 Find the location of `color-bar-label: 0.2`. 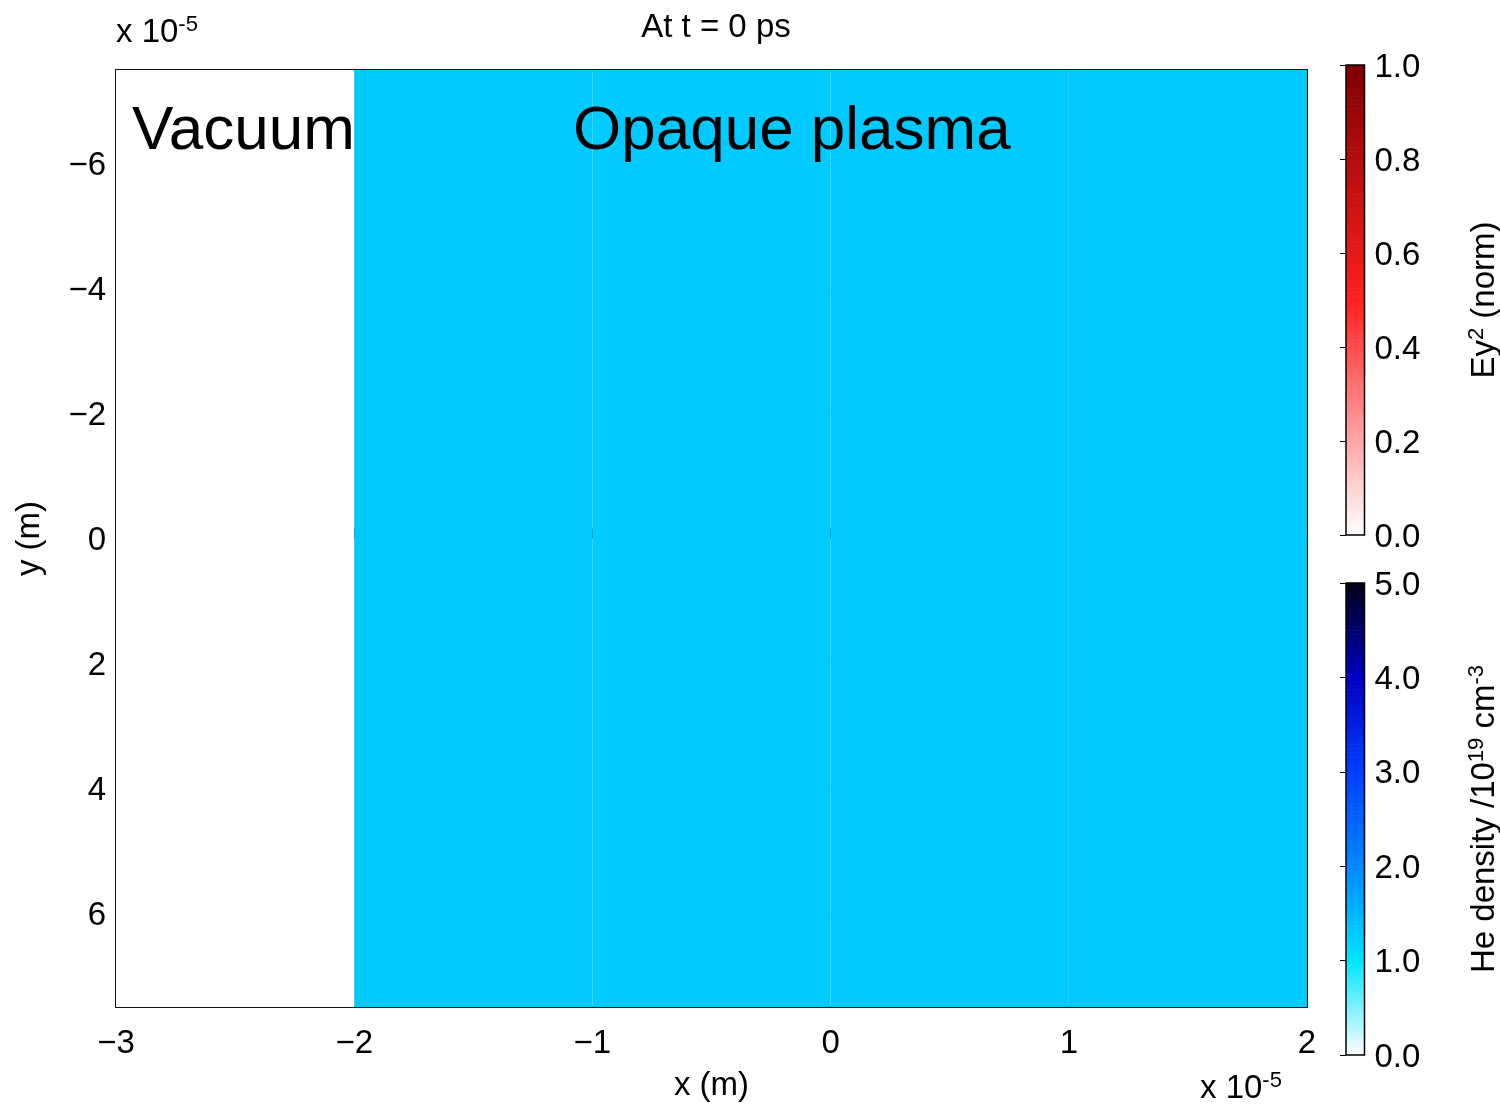

color-bar-label: 0.2 is located at coordinates (1397, 441).